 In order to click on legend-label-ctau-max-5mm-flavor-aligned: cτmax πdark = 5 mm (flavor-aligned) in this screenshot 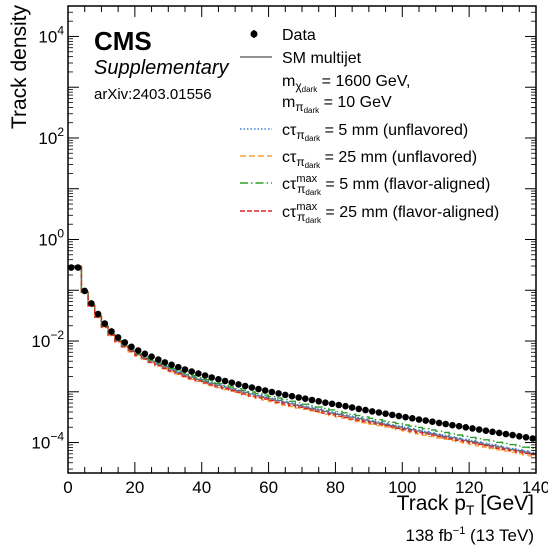, I will do `click(386, 185)`.